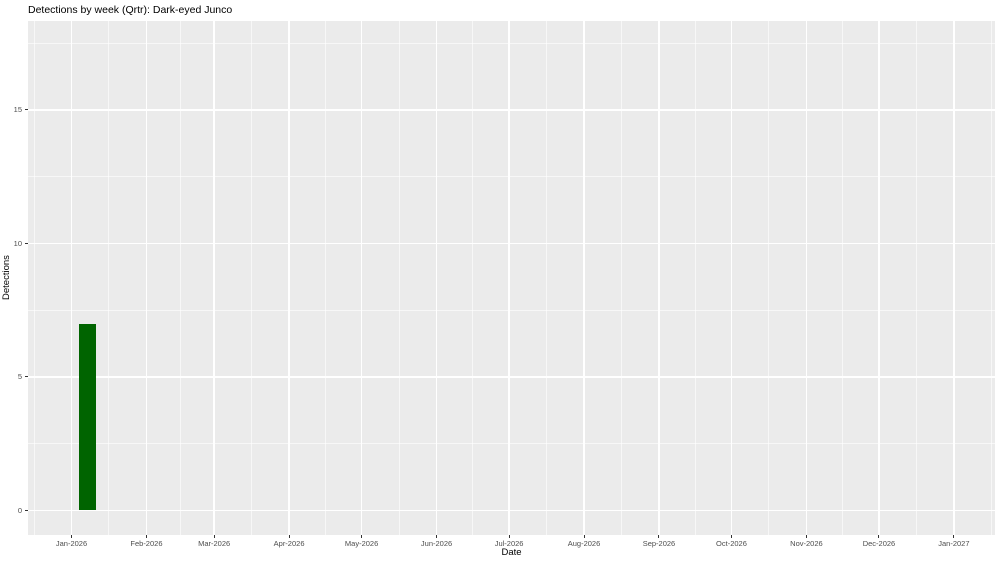  What do you see at coordinates (584, 543) in the screenshot?
I see `x-tick-label: Aug-2026` at bounding box center [584, 543].